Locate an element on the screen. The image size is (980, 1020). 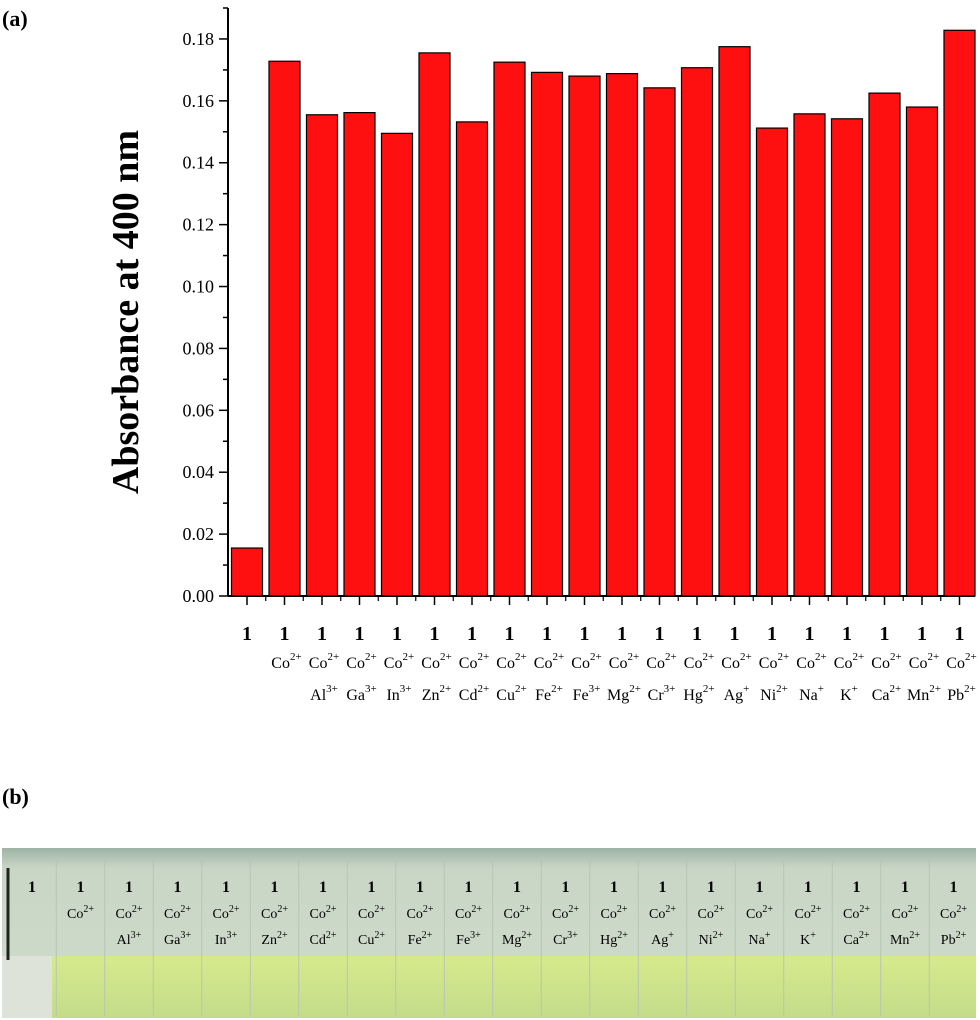
y-tick-label: 0.16 is located at coordinates (199, 101).